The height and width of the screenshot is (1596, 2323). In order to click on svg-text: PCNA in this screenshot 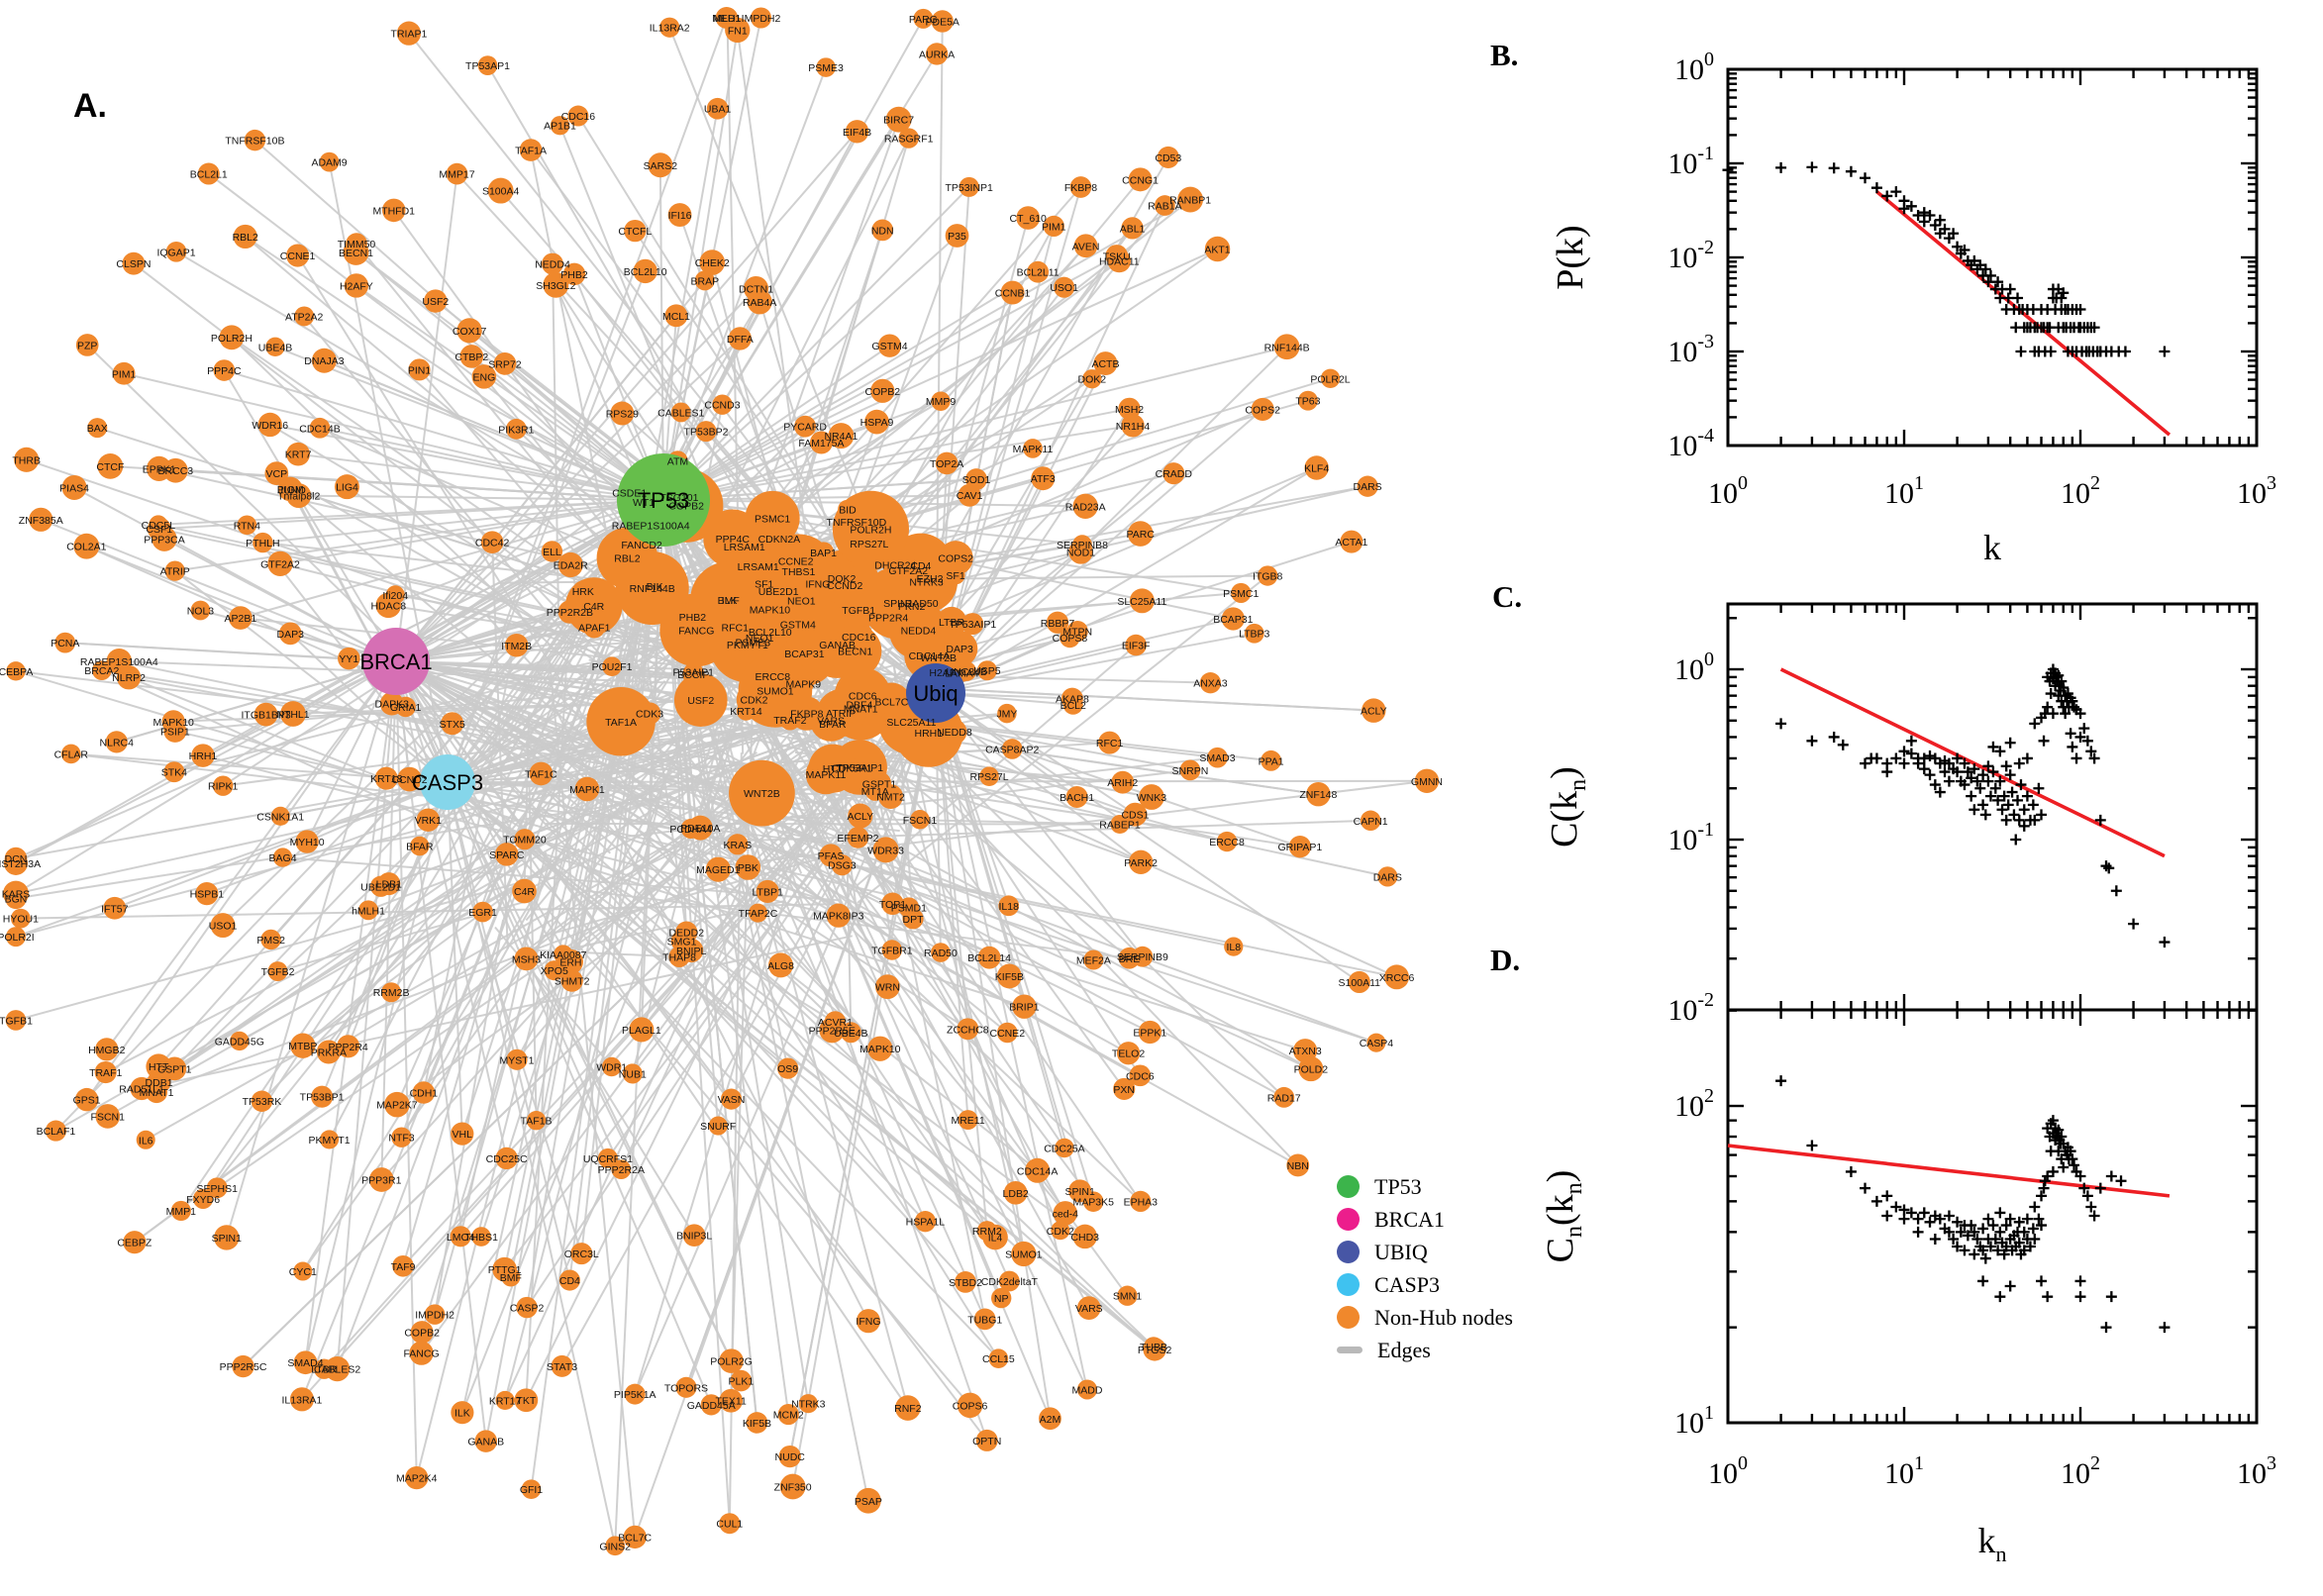, I will do `click(64, 643)`.